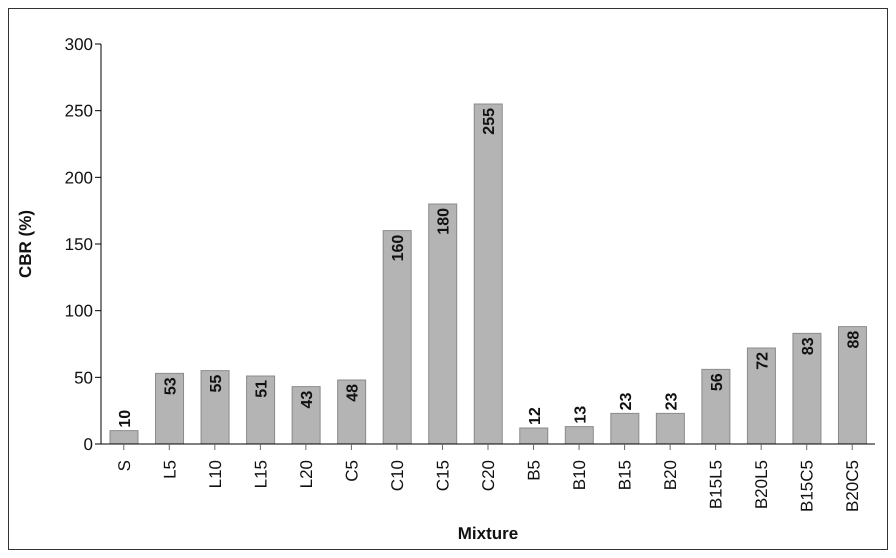 This screenshot has width=896, height=558. Describe the element at coordinates (852, 486) in the screenshot. I see `x-tick-label: B20C5` at that location.